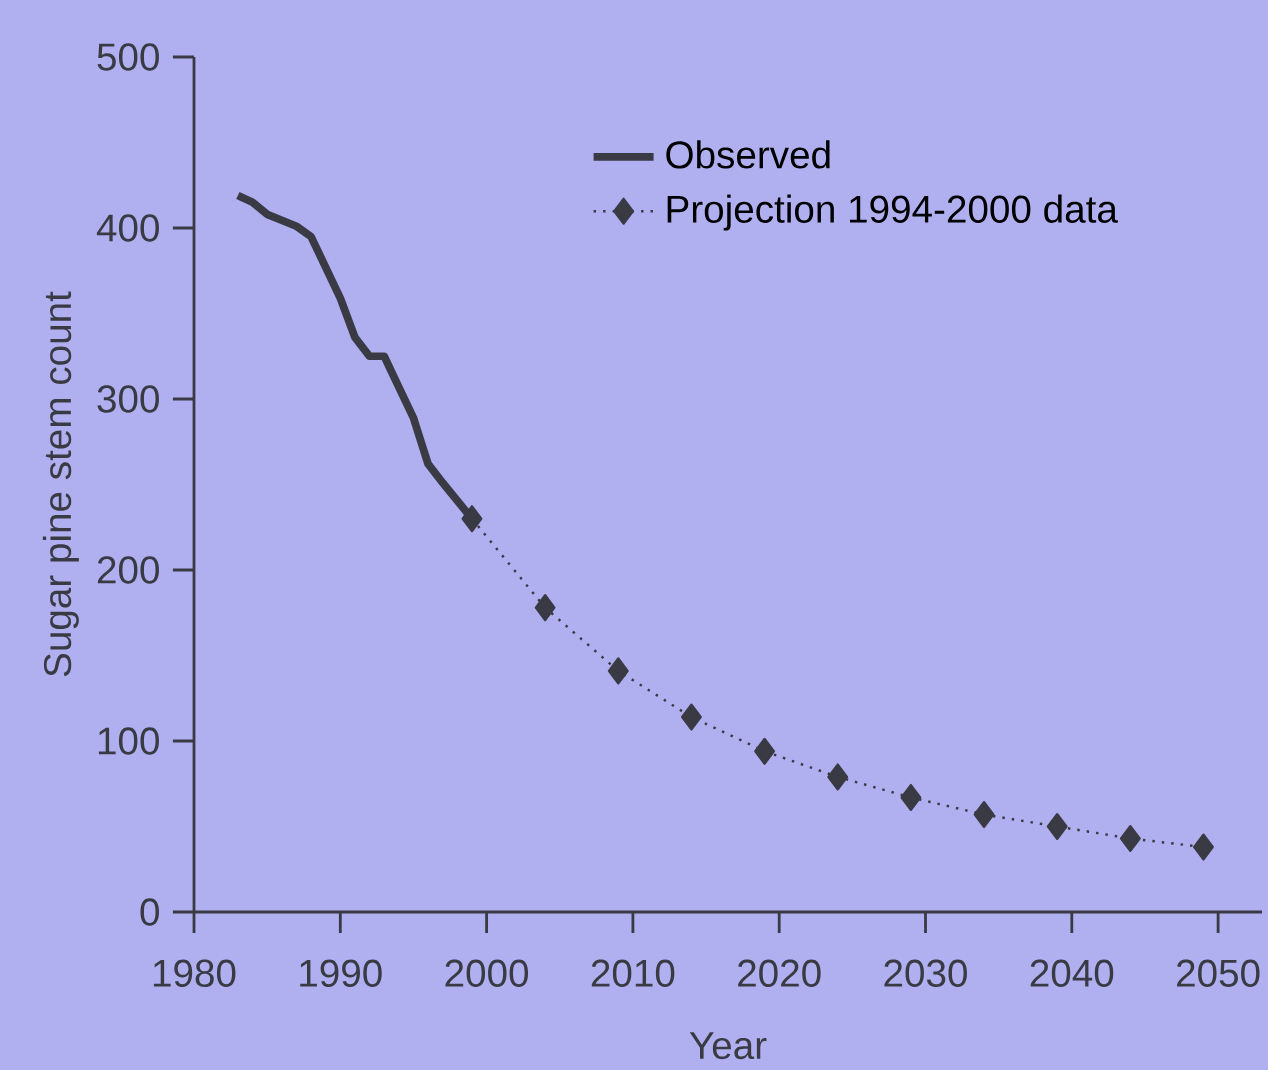 This screenshot has height=1070, width=1268. I want to click on y-tick-label: 400, so click(127, 228).